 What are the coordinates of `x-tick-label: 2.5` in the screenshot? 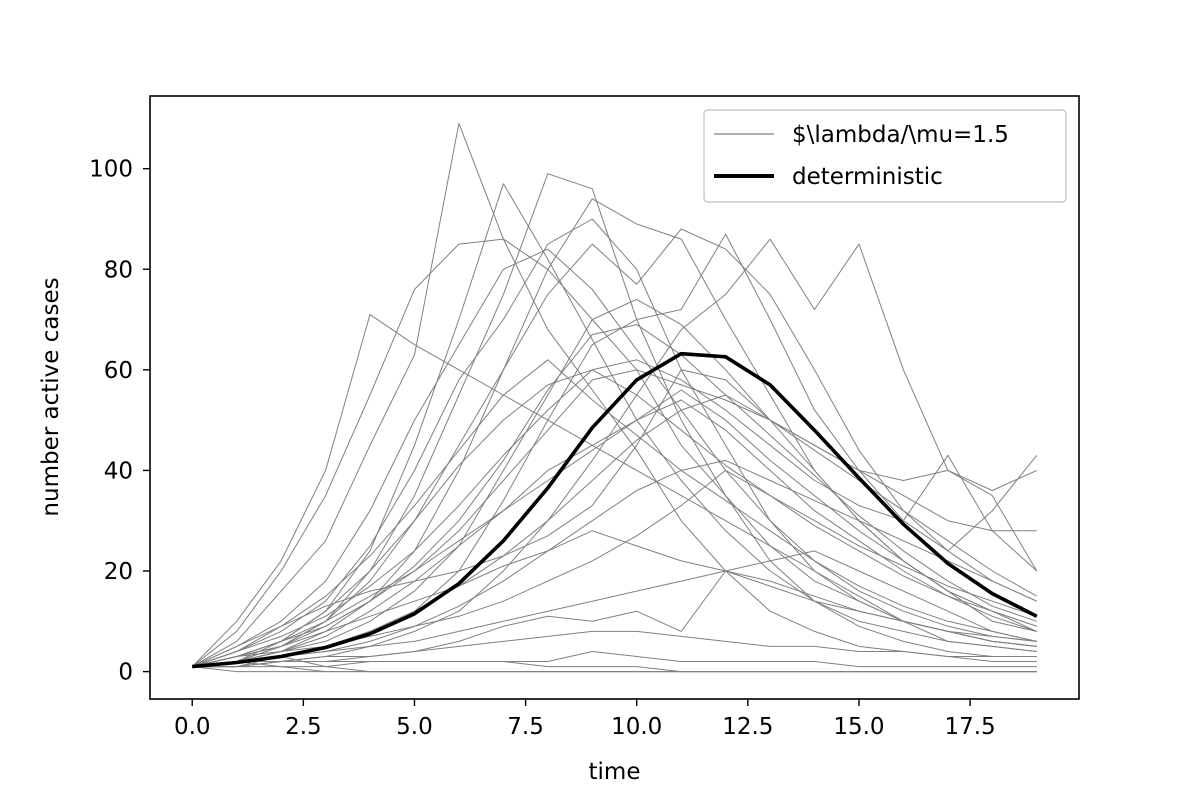 It's located at (303, 727).